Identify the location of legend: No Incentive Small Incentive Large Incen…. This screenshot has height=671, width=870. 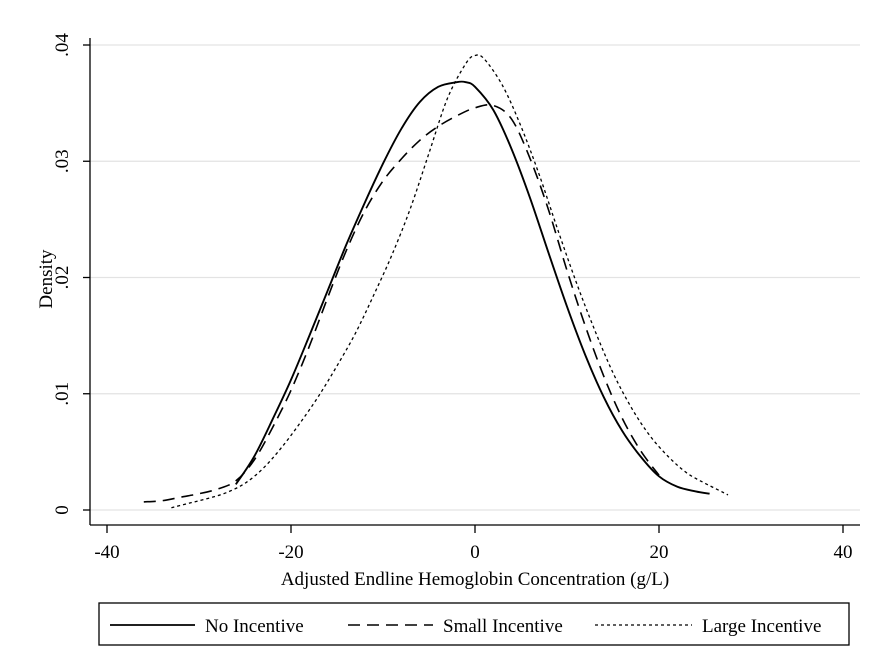
(474, 624).